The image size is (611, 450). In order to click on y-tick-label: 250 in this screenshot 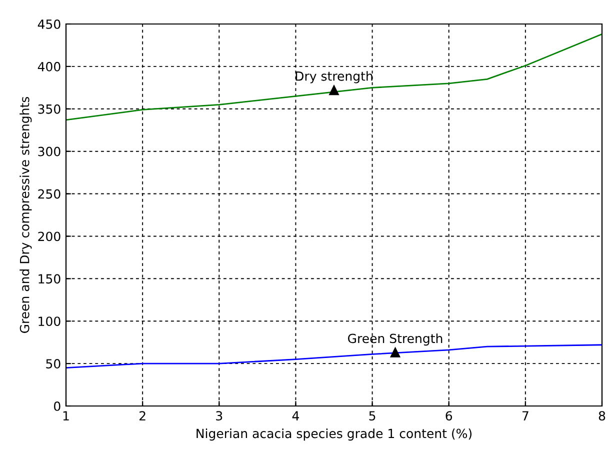, I will do `click(49, 194)`.